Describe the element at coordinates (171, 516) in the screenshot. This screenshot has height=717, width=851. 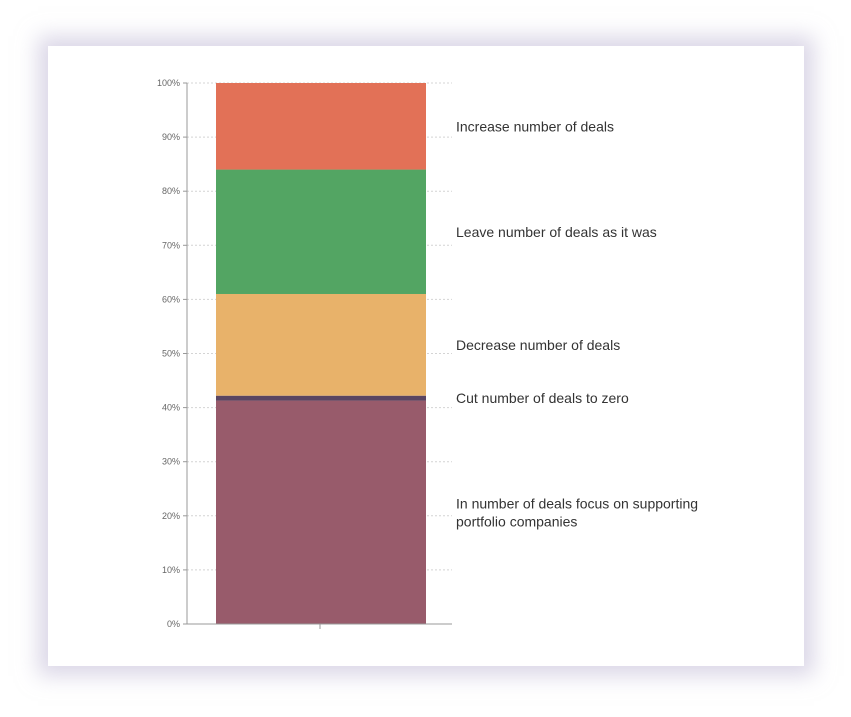
I see `y-tick-label: 20%` at that location.